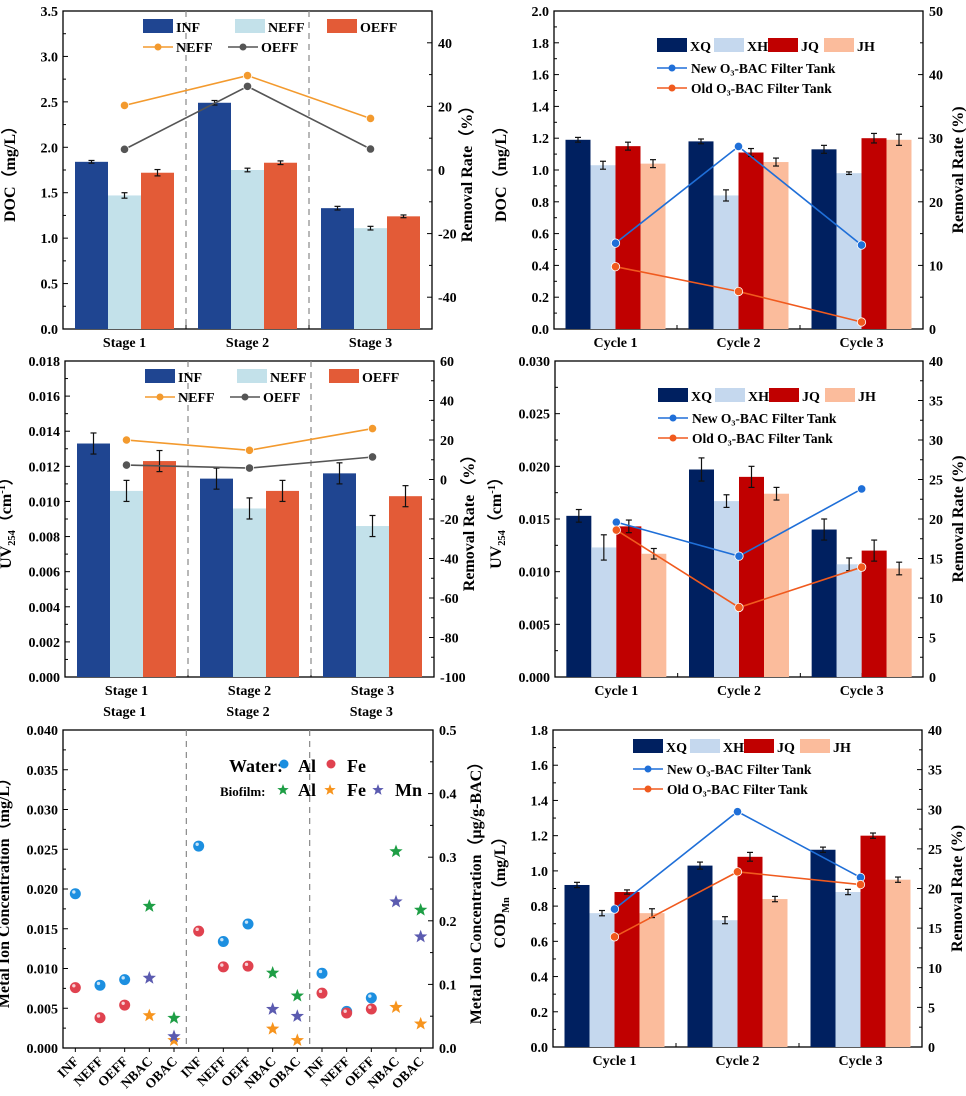 The image size is (966, 1096). What do you see at coordinates (447, 298) in the screenshot?
I see `y2-tick-label: -40` at bounding box center [447, 298].